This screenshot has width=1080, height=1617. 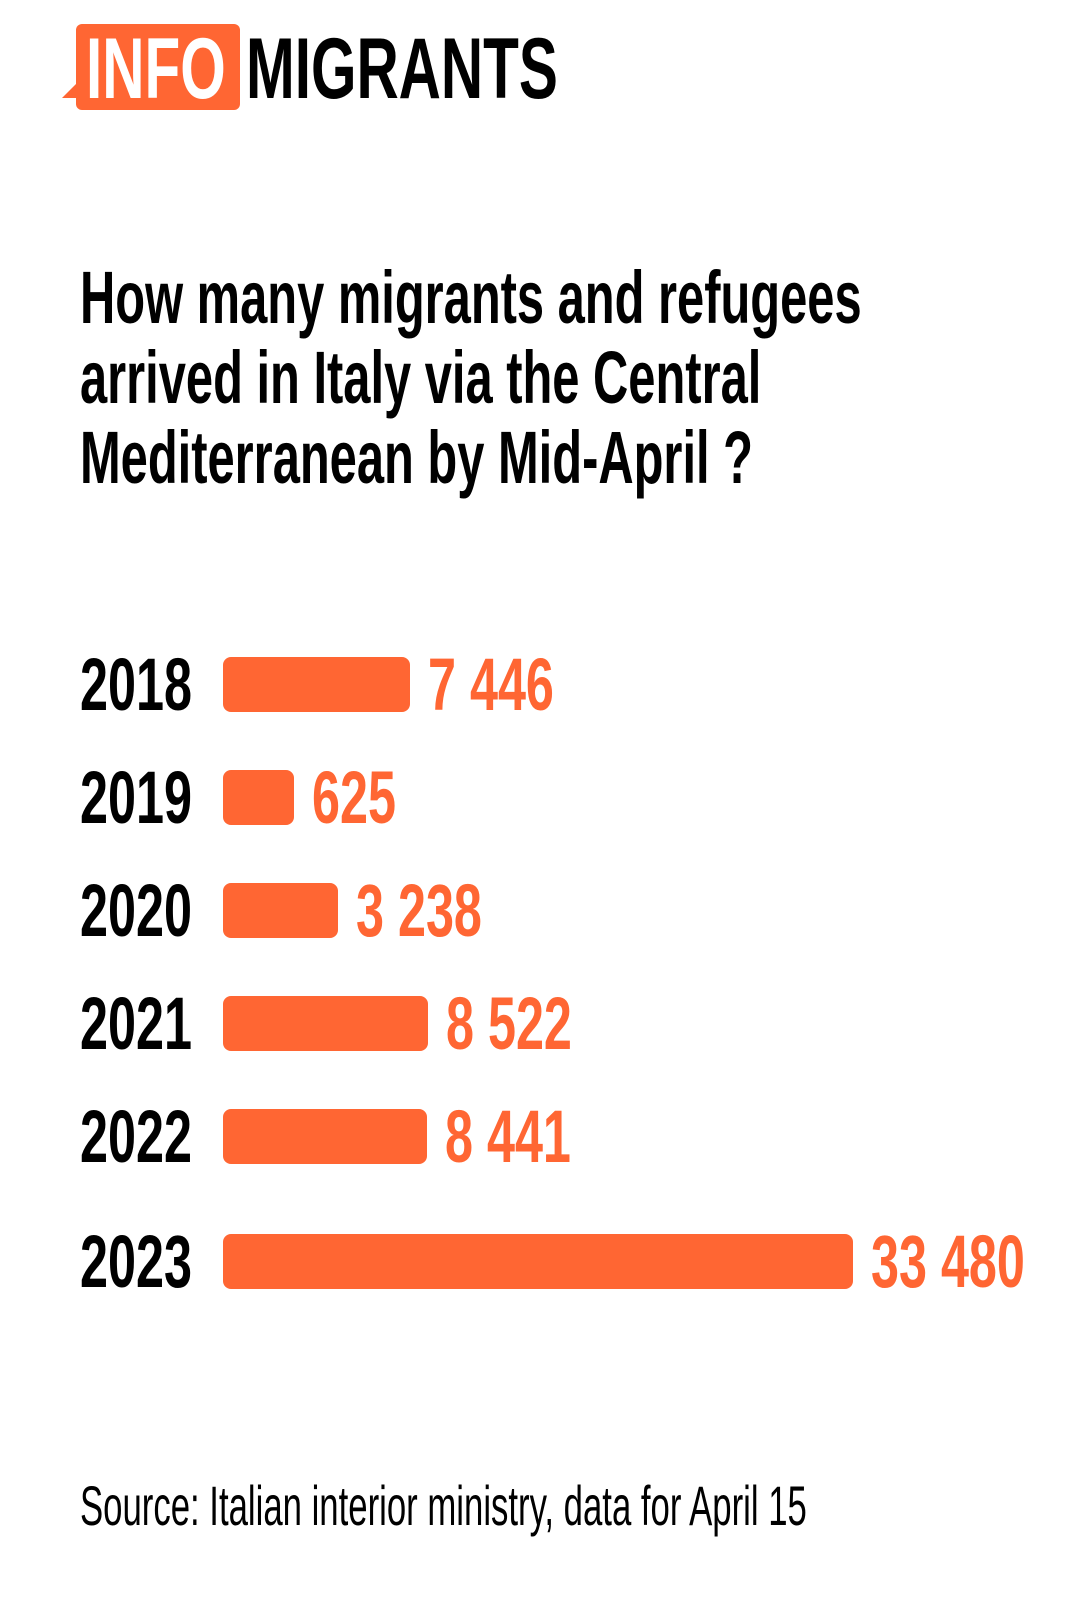 What do you see at coordinates (402, 69) in the screenshot?
I see `logo-migrants-text: MIGRANTS` at bounding box center [402, 69].